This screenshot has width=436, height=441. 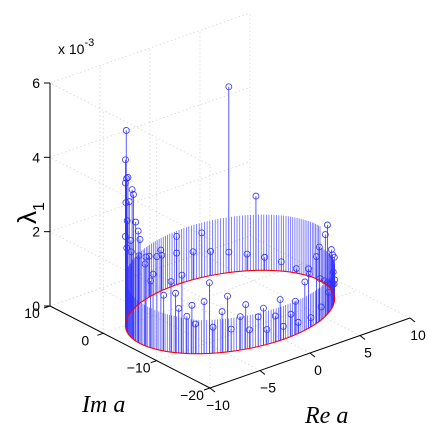 What do you see at coordinates (368, 353) in the screenshot?
I see `x-tick-label-3: 5` at bounding box center [368, 353].